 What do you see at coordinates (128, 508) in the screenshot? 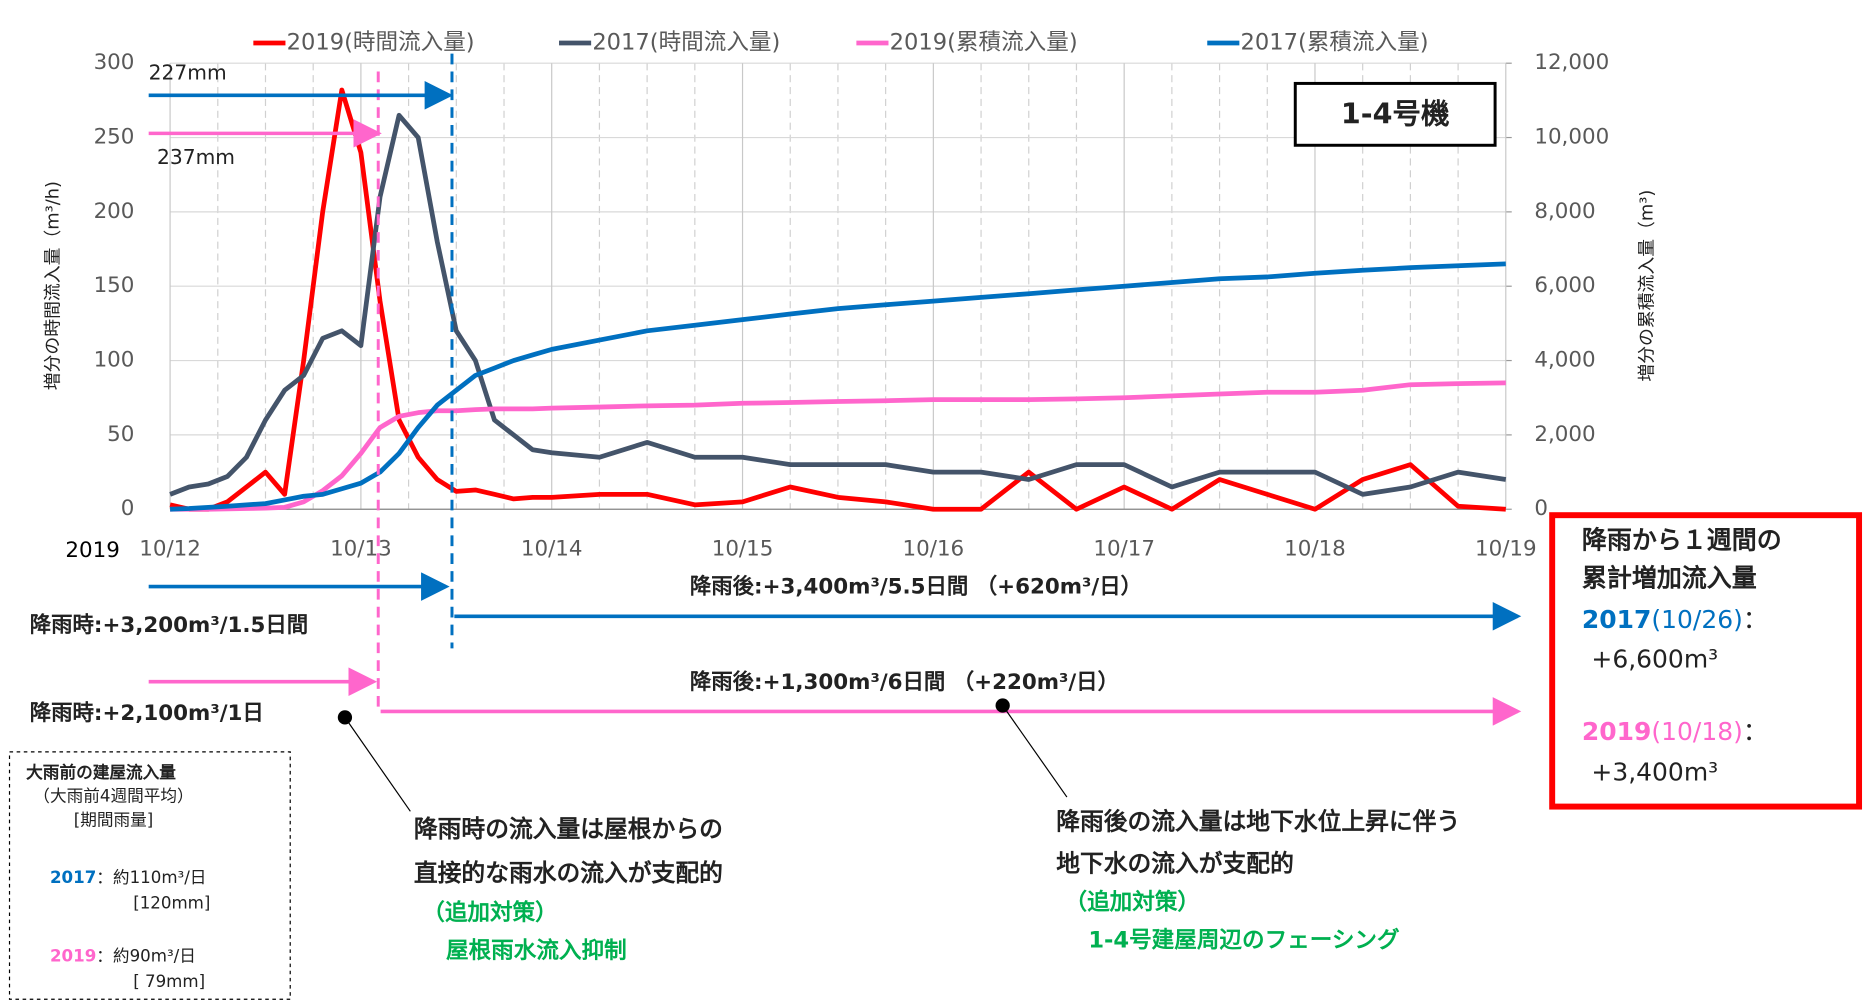
I see `y-tick-label: 0` at bounding box center [128, 508].